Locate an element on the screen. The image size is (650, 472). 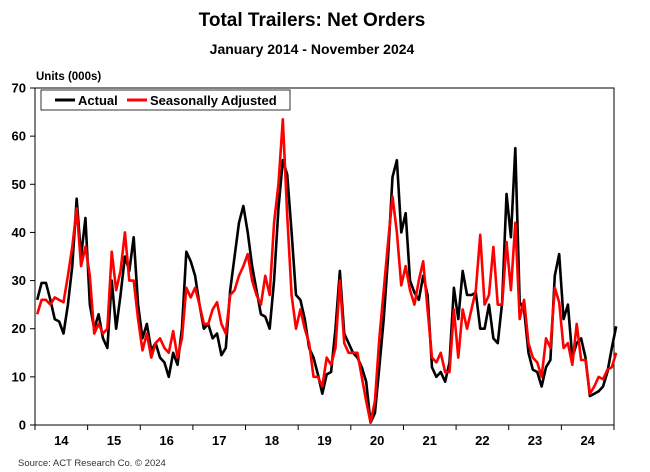
y-tick-label: 0 is located at coordinates (22, 425).